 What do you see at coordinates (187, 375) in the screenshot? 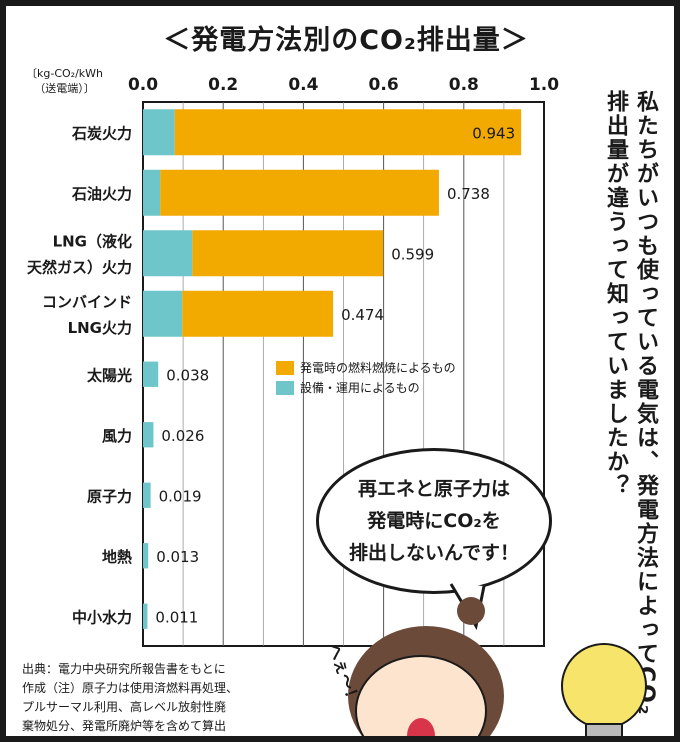
I see `data-label: 0.038` at bounding box center [187, 375].